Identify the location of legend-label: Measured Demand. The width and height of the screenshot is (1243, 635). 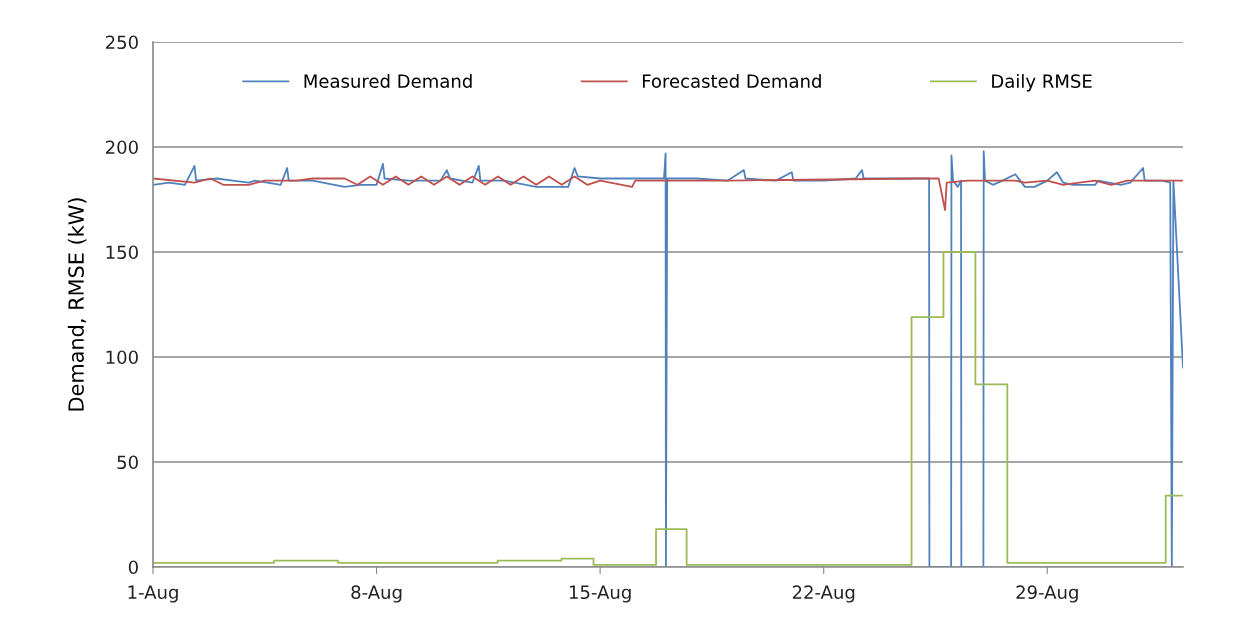
(388, 81).